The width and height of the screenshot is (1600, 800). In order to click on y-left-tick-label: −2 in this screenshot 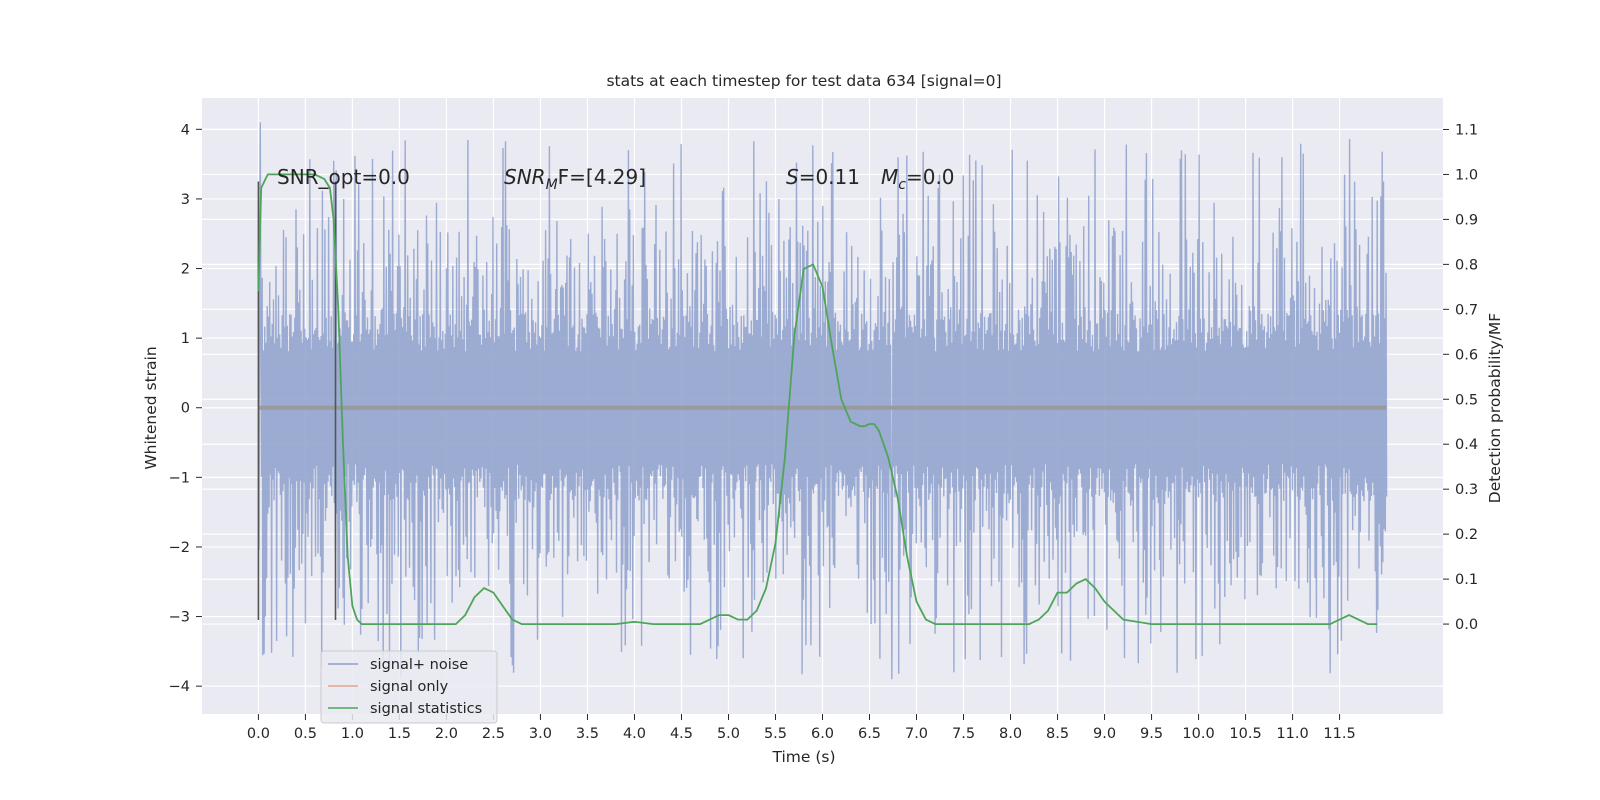, I will do `click(179, 548)`.